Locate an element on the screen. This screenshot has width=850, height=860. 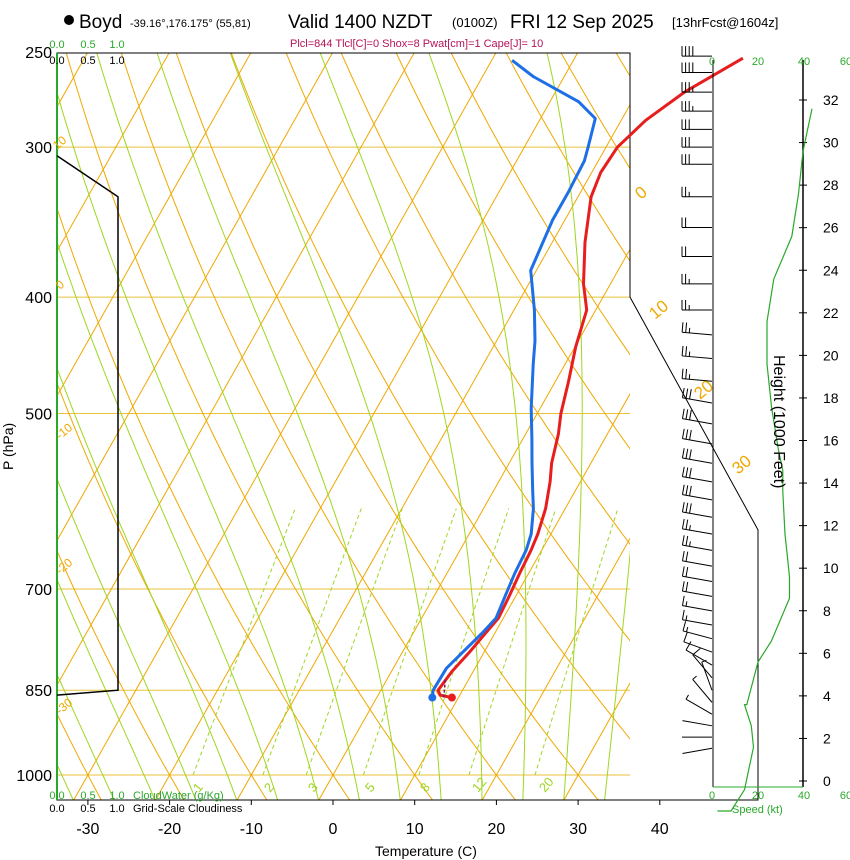
mixing-ratio-label: 5 is located at coordinates (370, 787).